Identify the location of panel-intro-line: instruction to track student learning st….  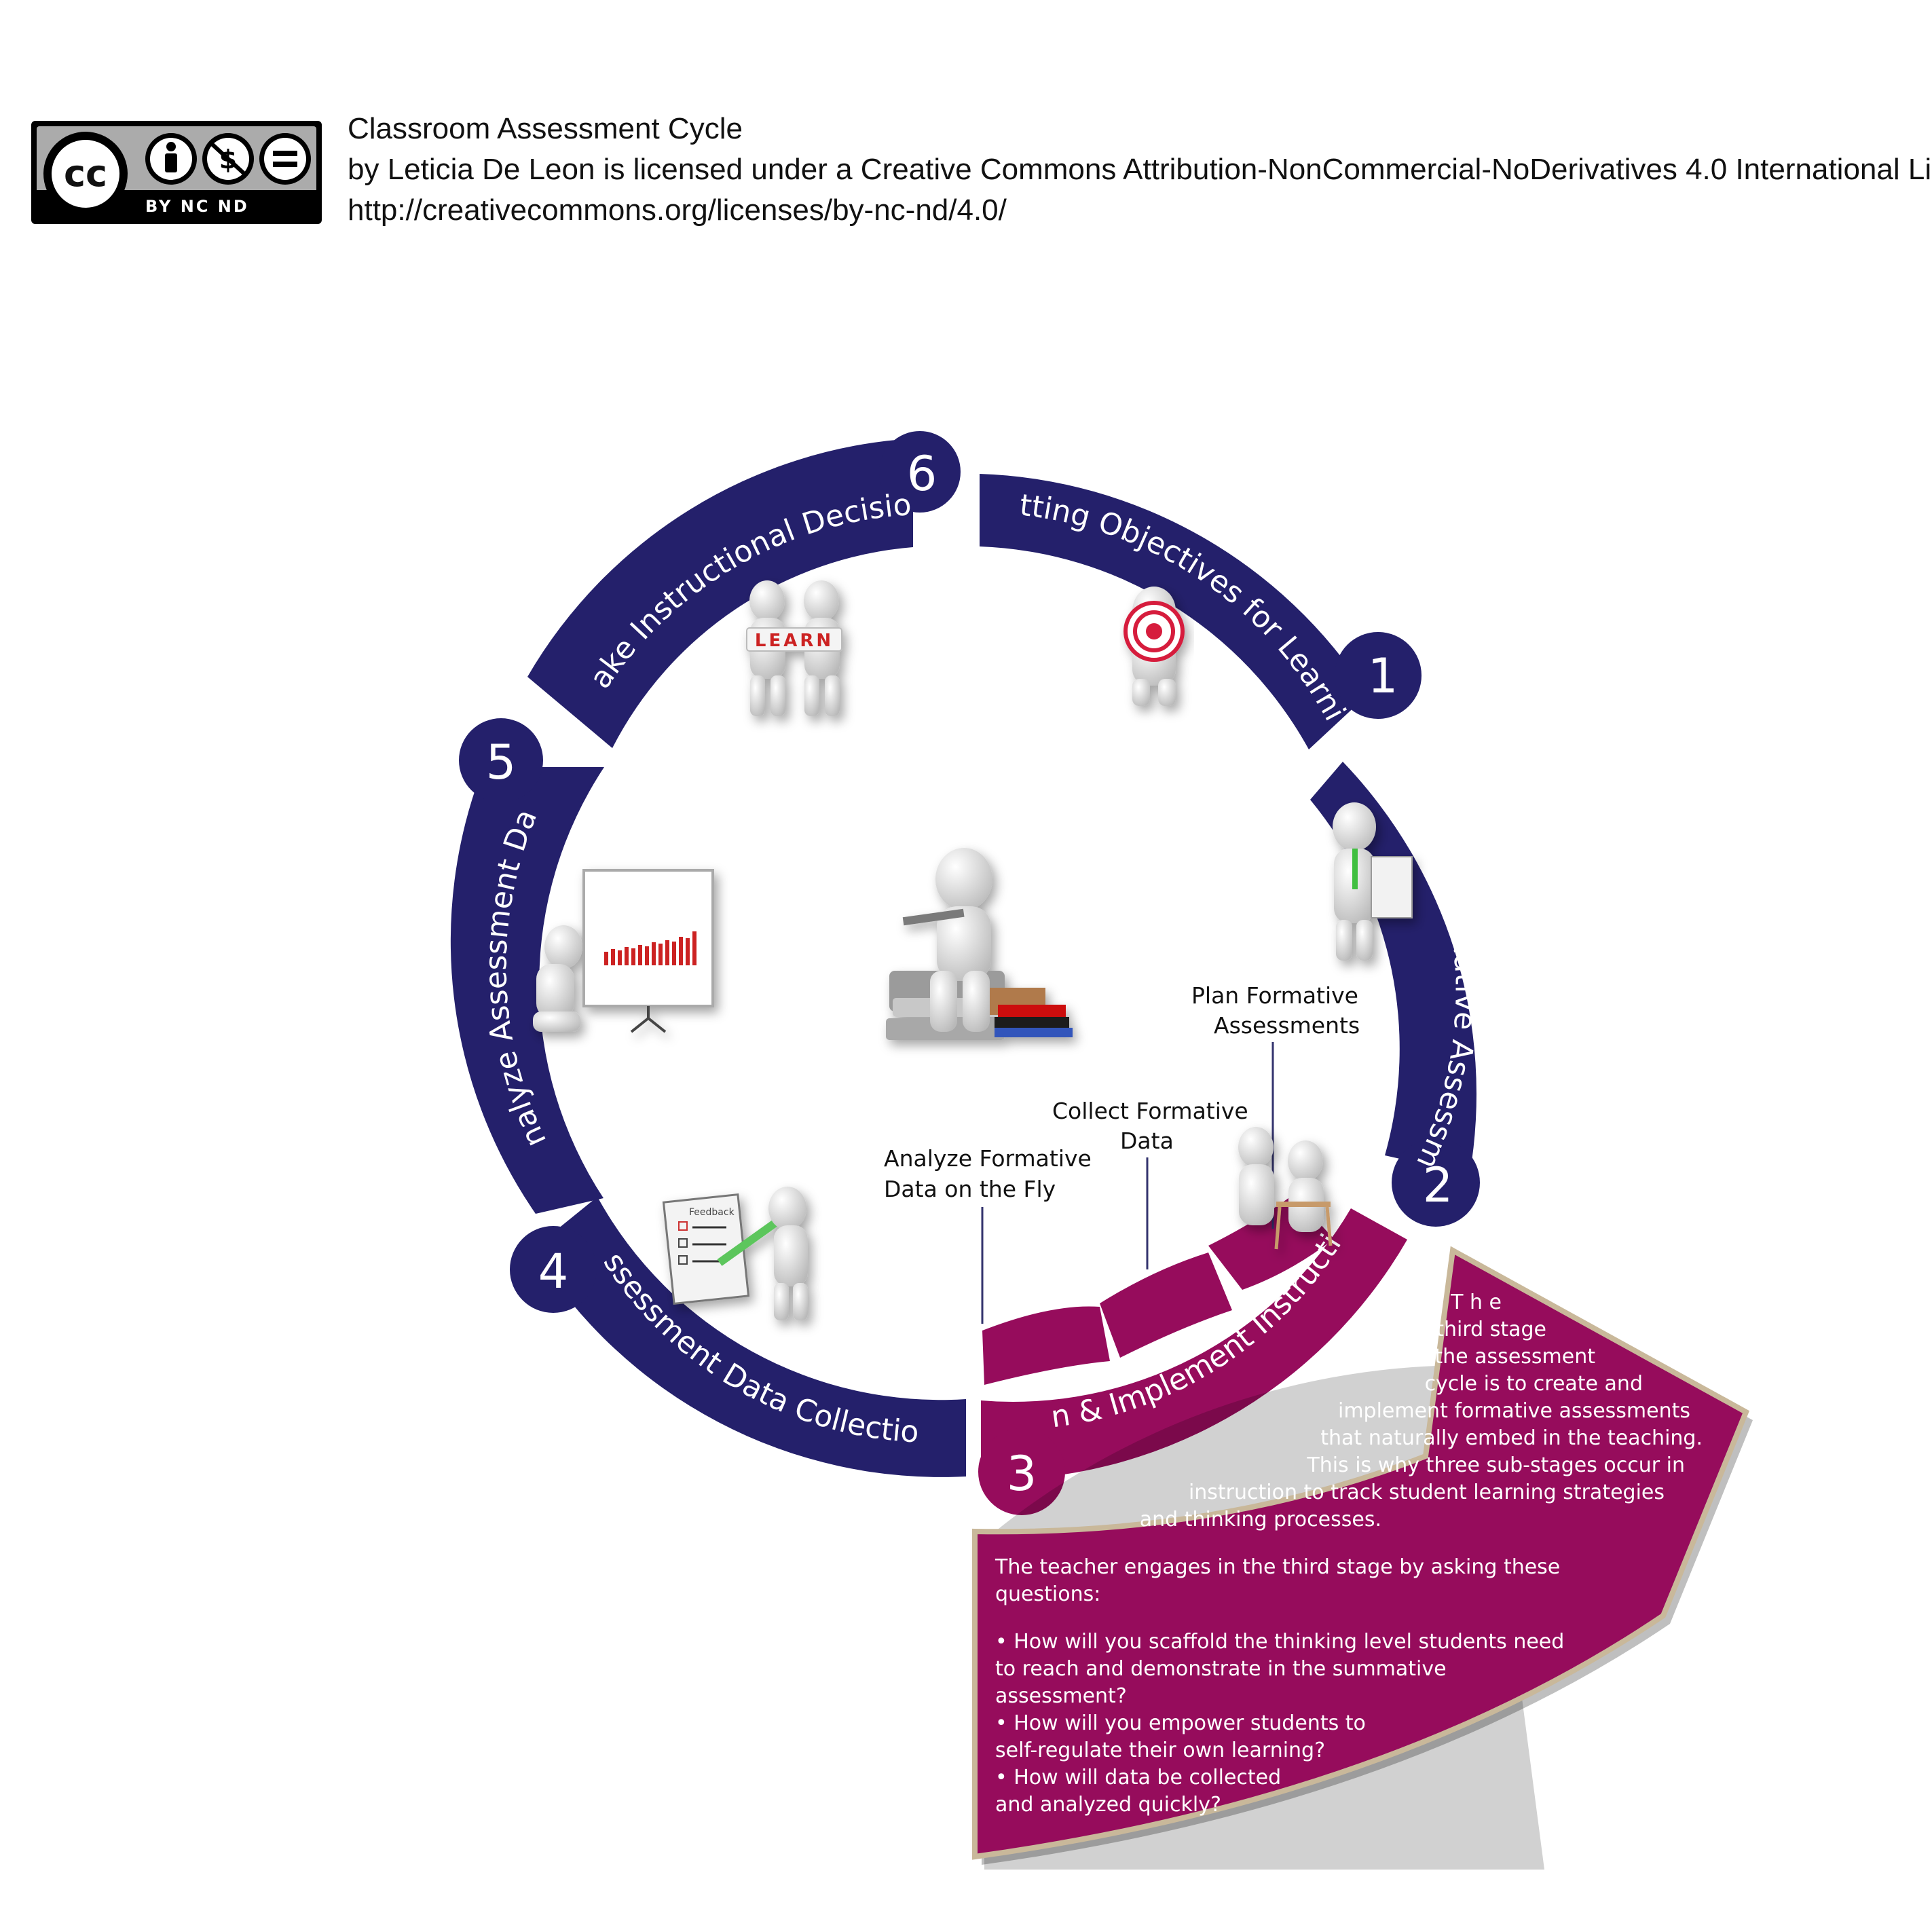
(1427, 1492).